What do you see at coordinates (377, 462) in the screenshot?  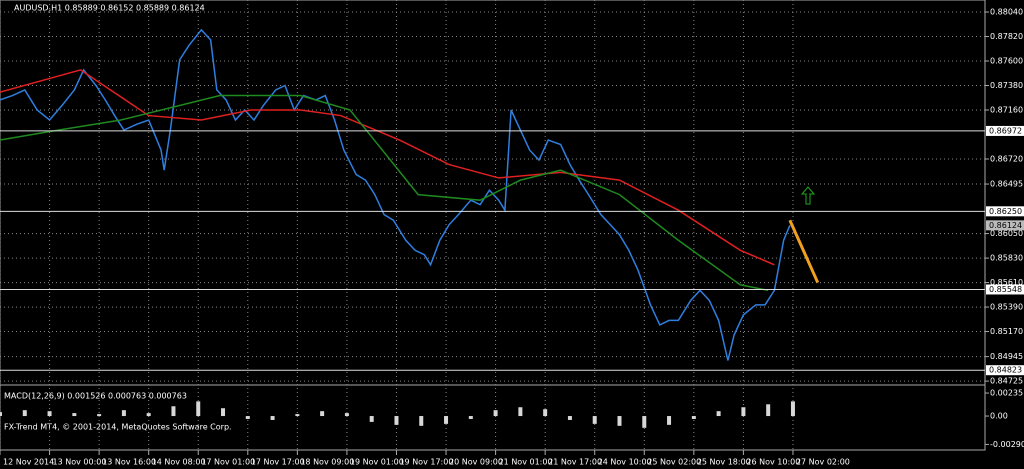 I see `x-tick-label: 19 Nov 01:00` at bounding box center [377, 462].